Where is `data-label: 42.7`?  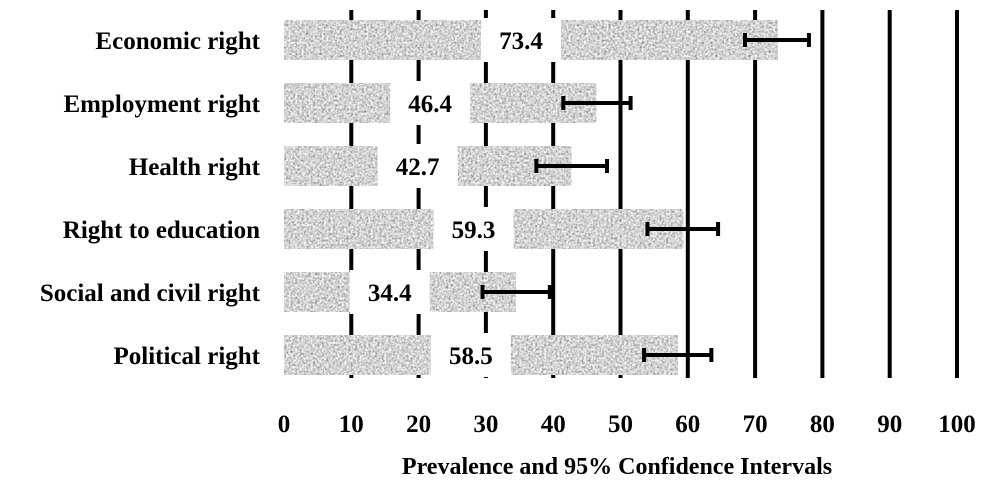
data-label: 42.7 is located at coordinates (418, 167).